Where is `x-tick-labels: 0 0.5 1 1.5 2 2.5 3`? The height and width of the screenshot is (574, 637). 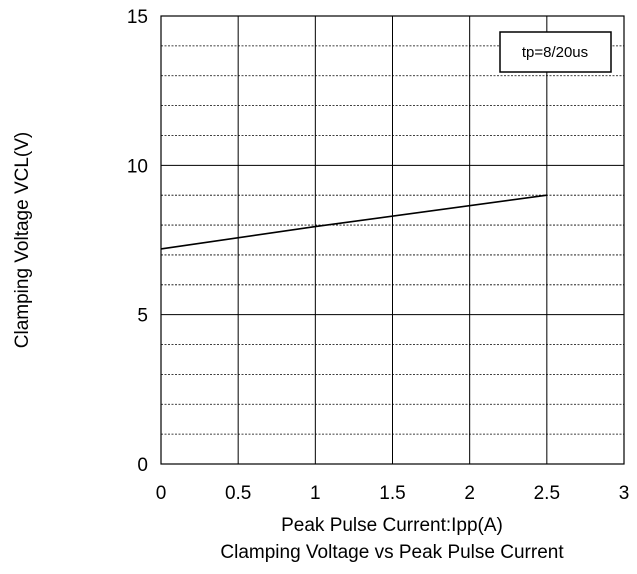
x-tick-labels: 0 0.5 1 1.5 2 2.5 3 is located at coordinates (393, 493).